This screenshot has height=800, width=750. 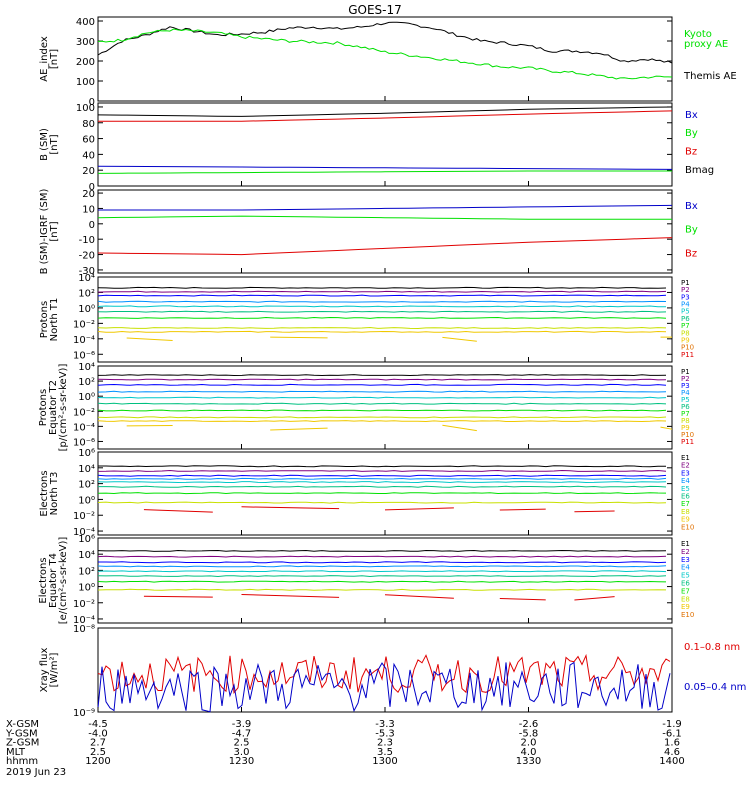 What do you see at coordinates (54, 320) in the screenshot?
I see `y-axis-label: North T1` at bounding box center [54, 320].